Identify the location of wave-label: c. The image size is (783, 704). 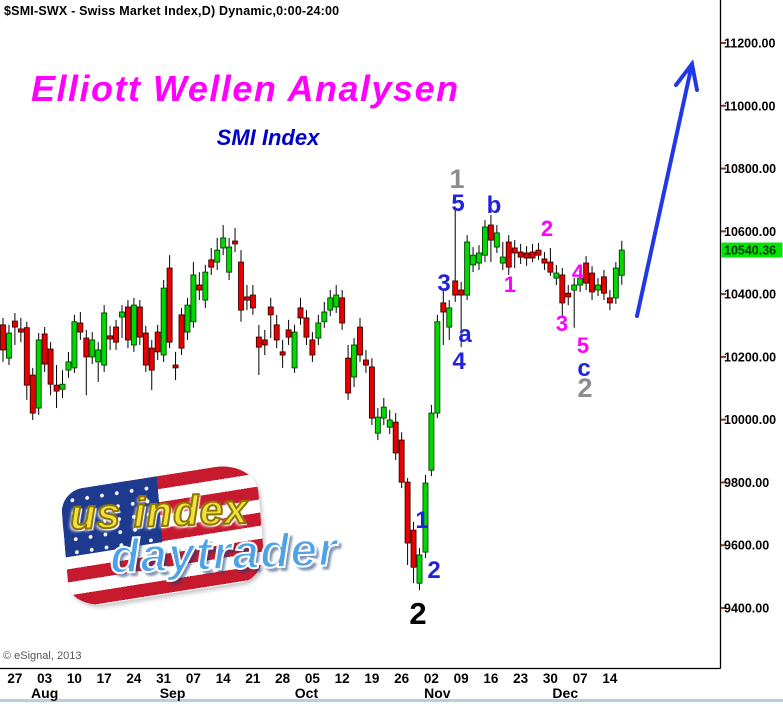
(583, 368).